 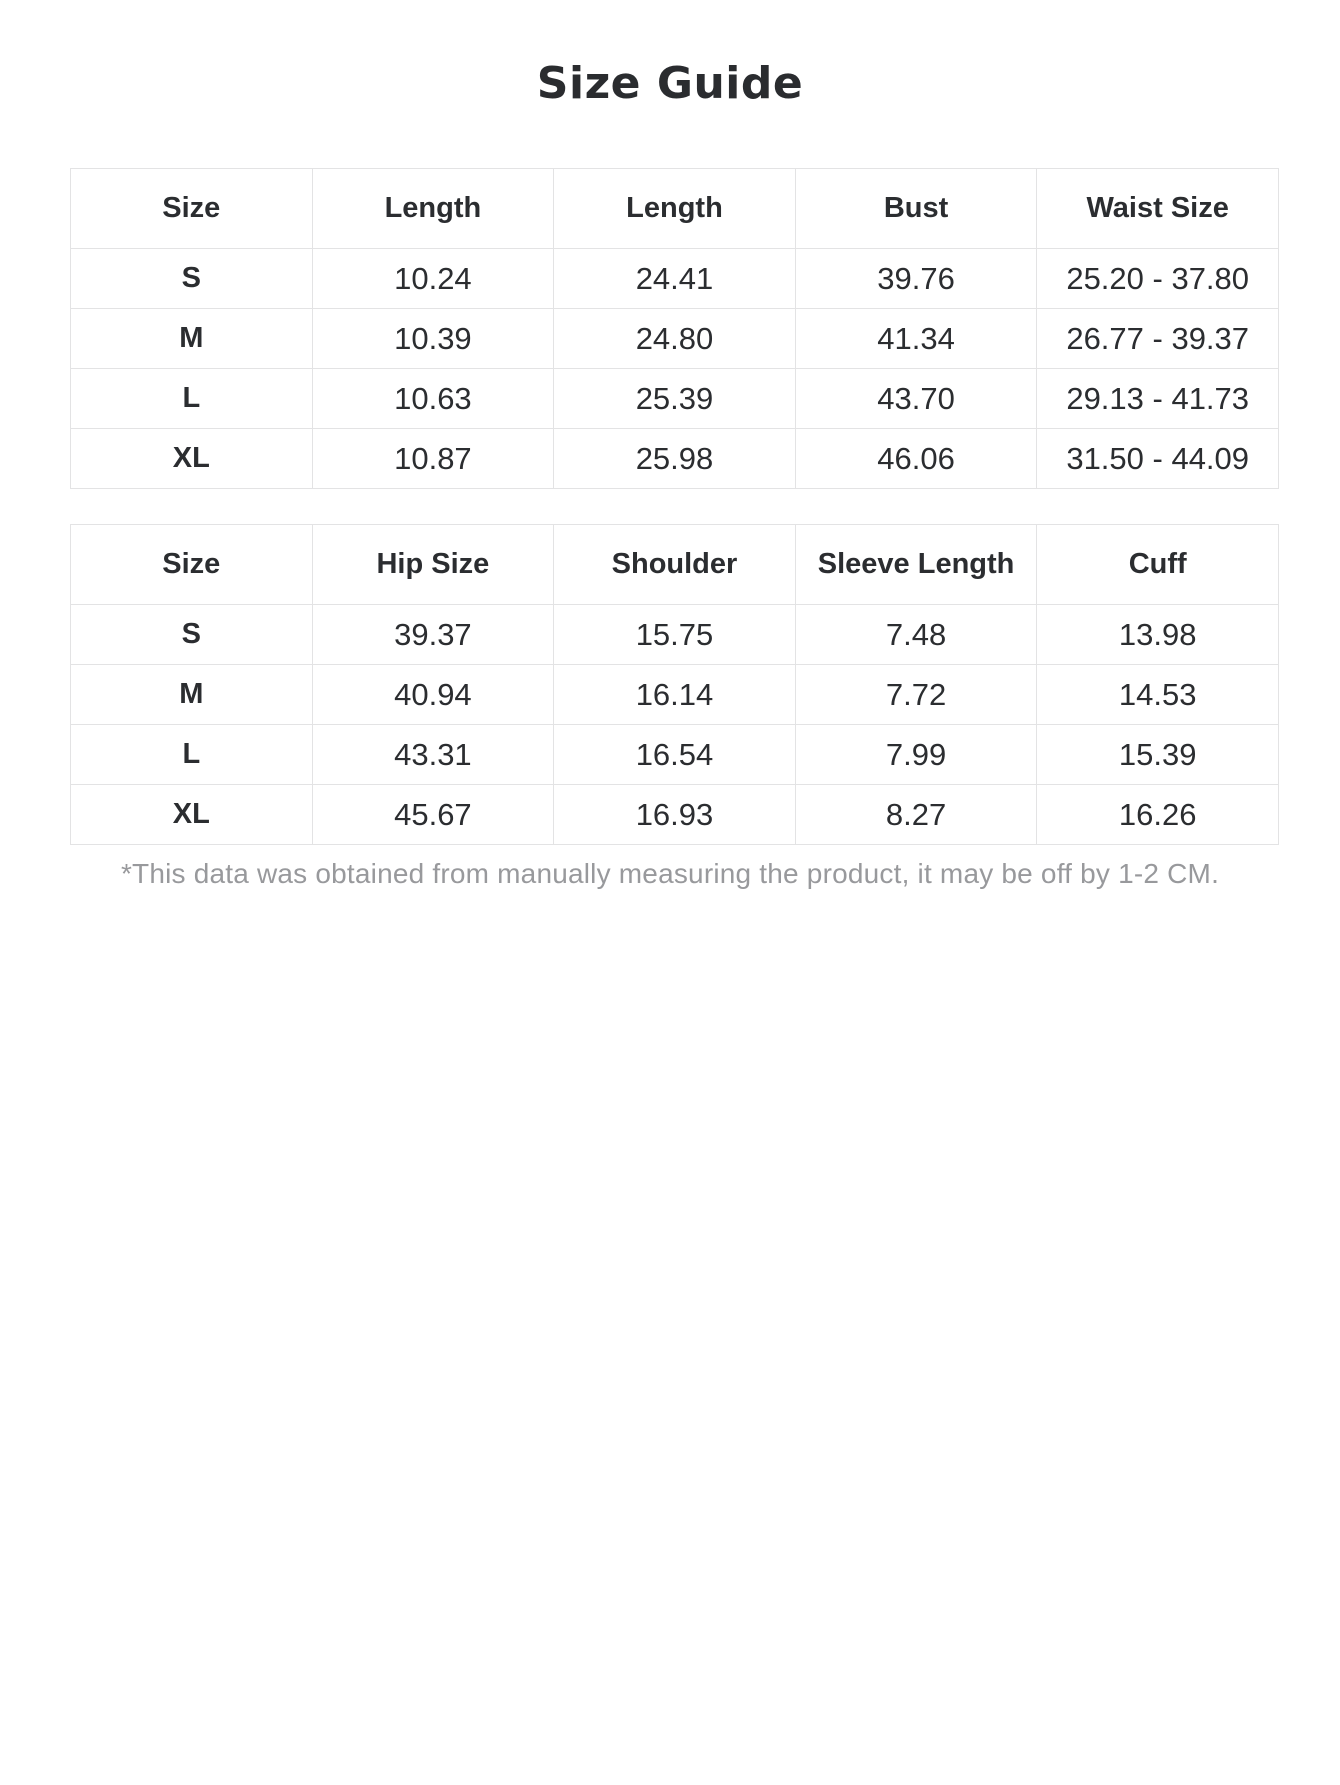 What do you see at coordinates (1157, 338) in the screenshot?
I see `measurement-value-cell: 26.77 - 39.37` at bounding box center [1157, 338].